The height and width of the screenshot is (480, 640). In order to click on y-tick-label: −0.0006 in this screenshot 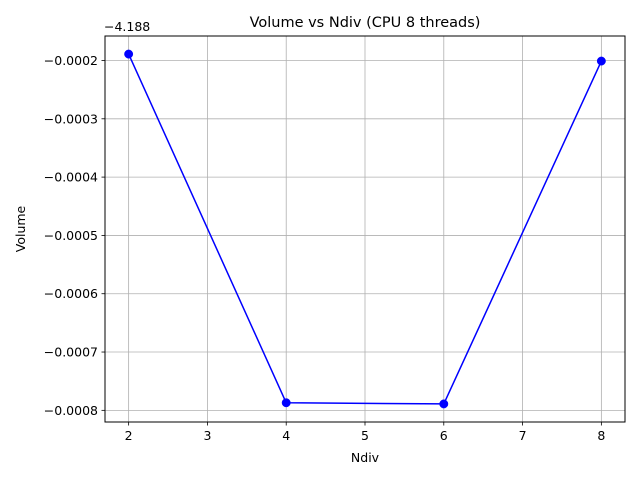, I will do `click(71, 293)`.